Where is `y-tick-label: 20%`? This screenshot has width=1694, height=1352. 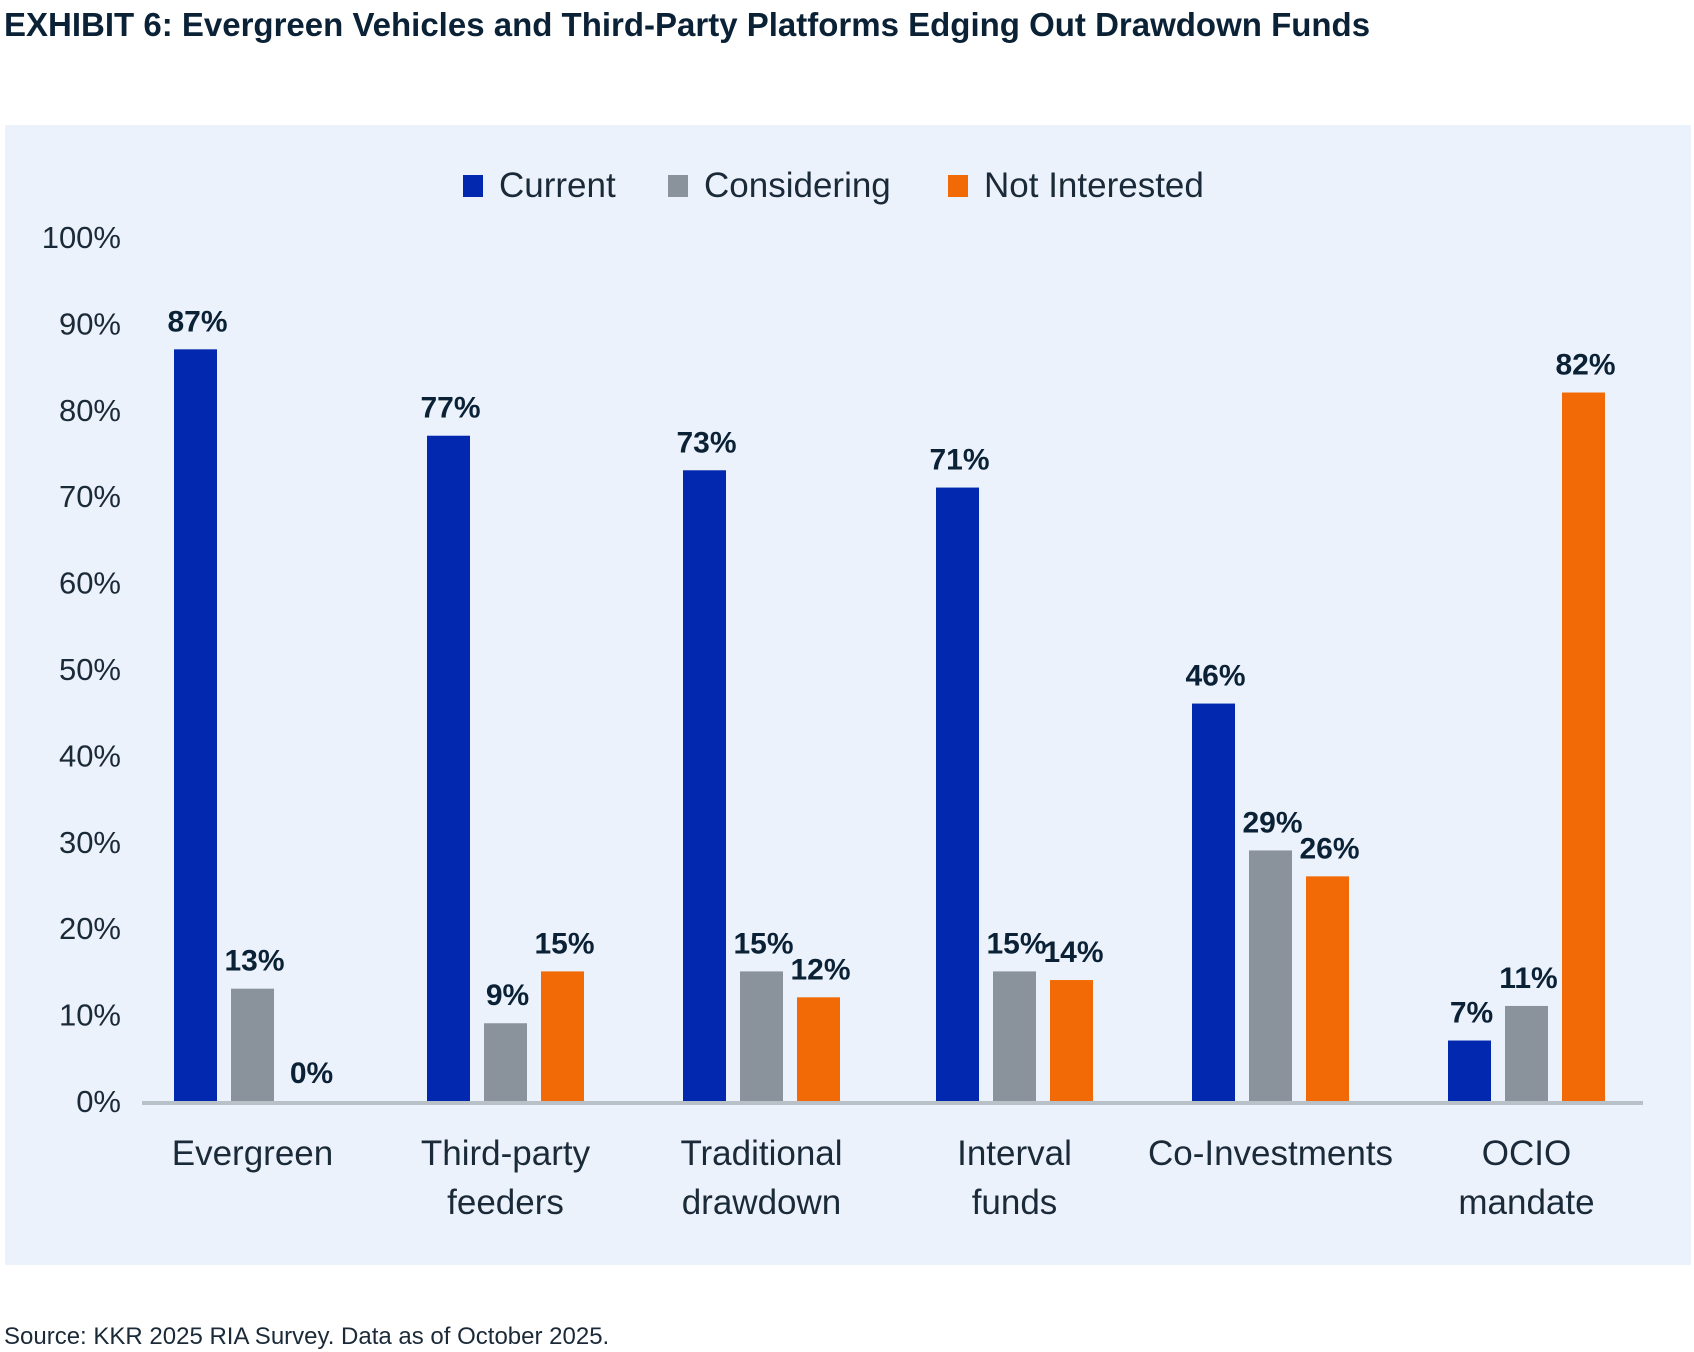 y-tick-label: 20% is located at coordinates (90, 928).